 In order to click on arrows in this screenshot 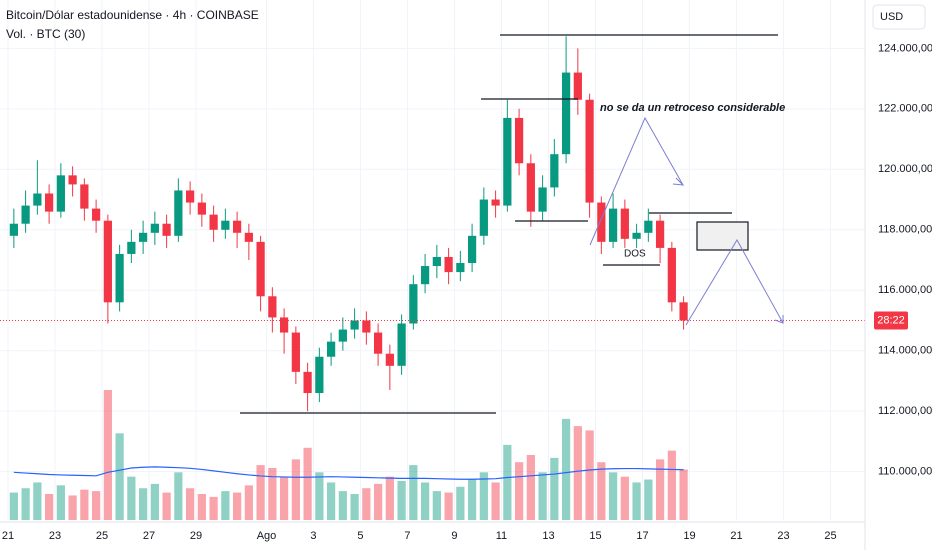, I will do `click(686, 221)`.